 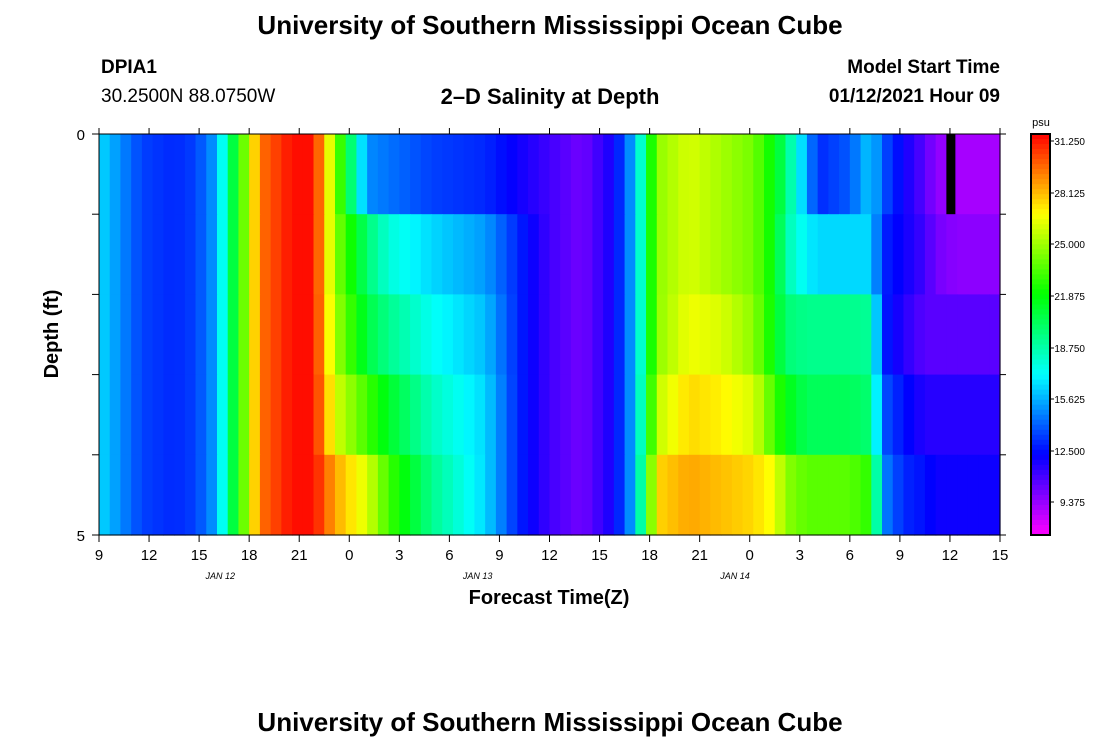 I want to click on data-marker, so click(x=951, y=174).